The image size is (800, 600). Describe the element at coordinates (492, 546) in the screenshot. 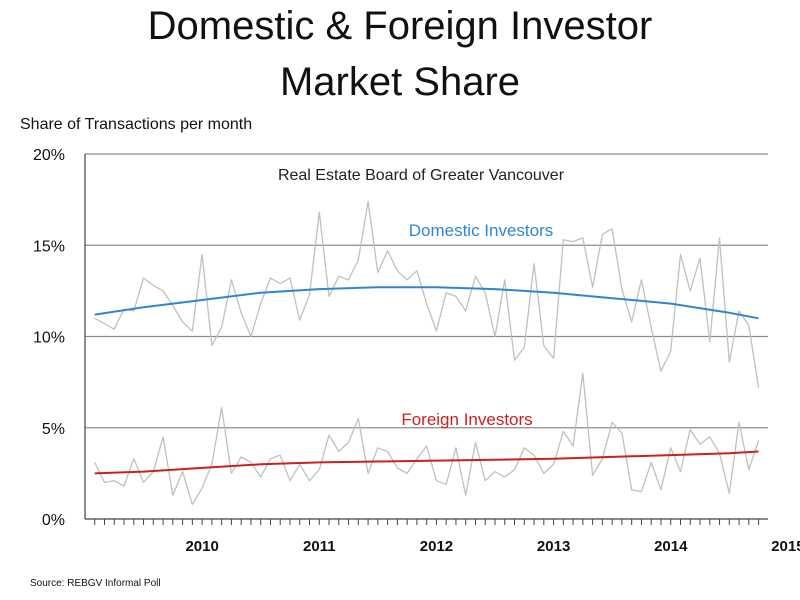

I see `x-tick-labels: 2010 2011 2012 2013 2014 2015` at that location.